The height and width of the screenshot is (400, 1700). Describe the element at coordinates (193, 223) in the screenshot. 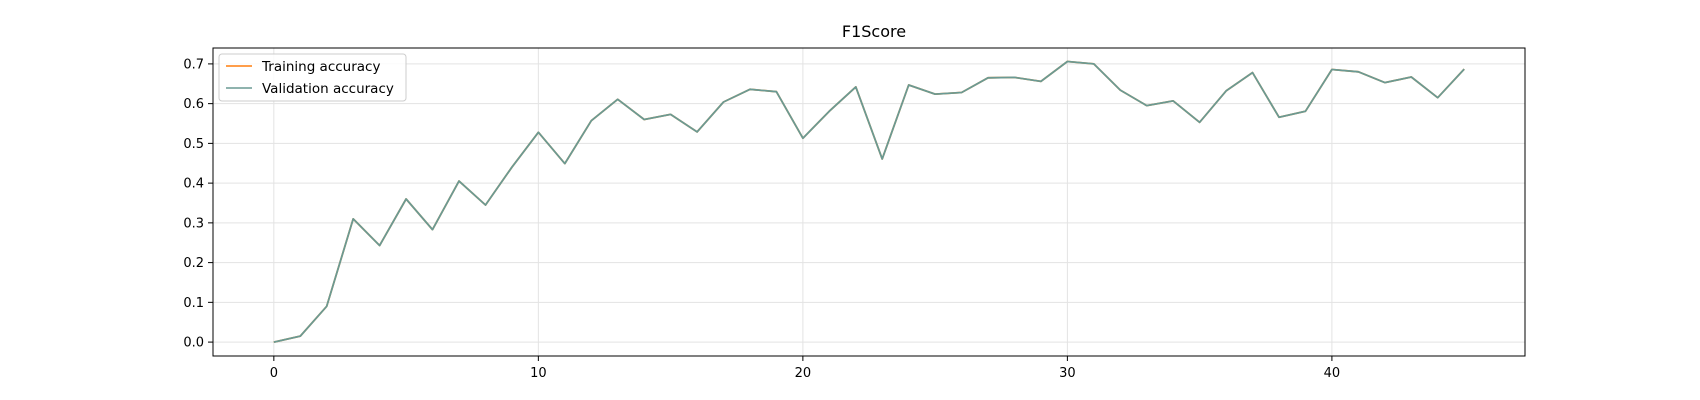

I see `y-tick-label: 0.3` at that location.